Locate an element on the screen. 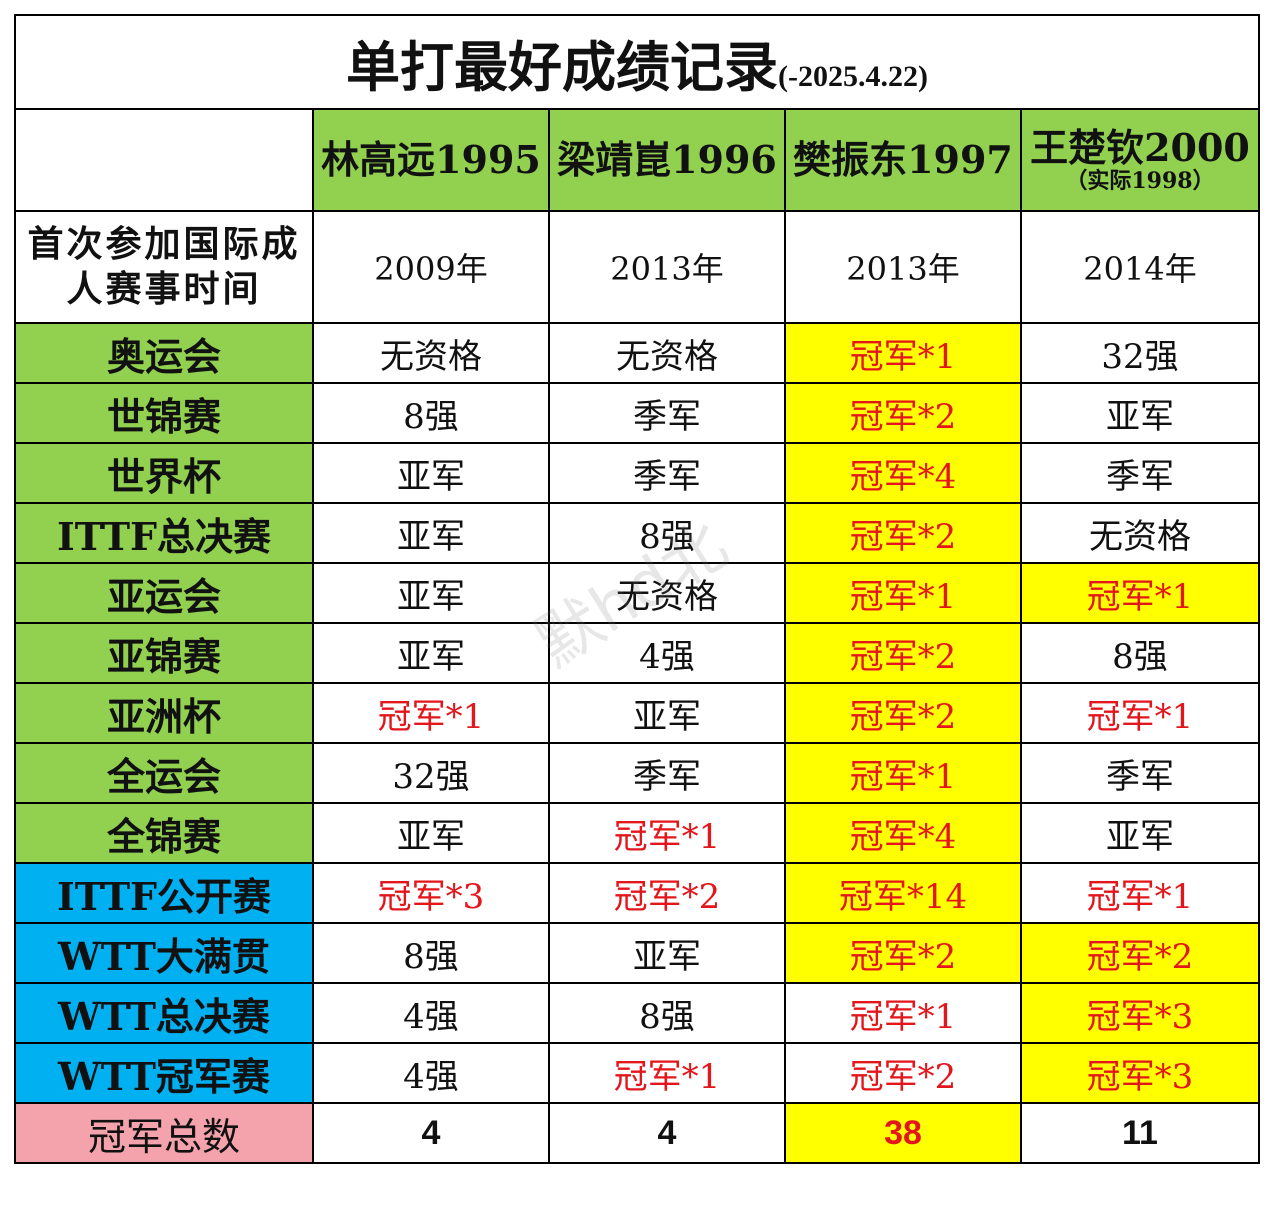 This screenshot has width=1274, height=1218. table-row: ITTF公开赛 冠军*3 冠军*2 冠军*14 冠军*1 is located at coordinates (637, 893).